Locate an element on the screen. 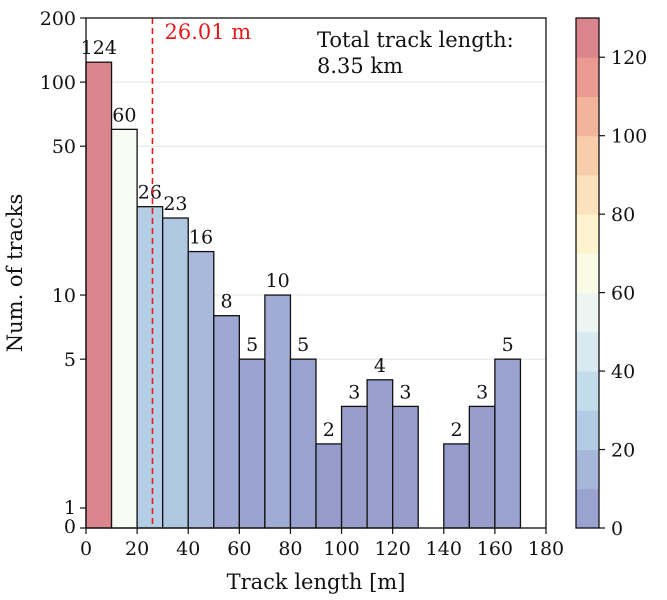 The width and height of the screenshot is (667, 600). colorbar-bands is located at coordinates (587, 273).